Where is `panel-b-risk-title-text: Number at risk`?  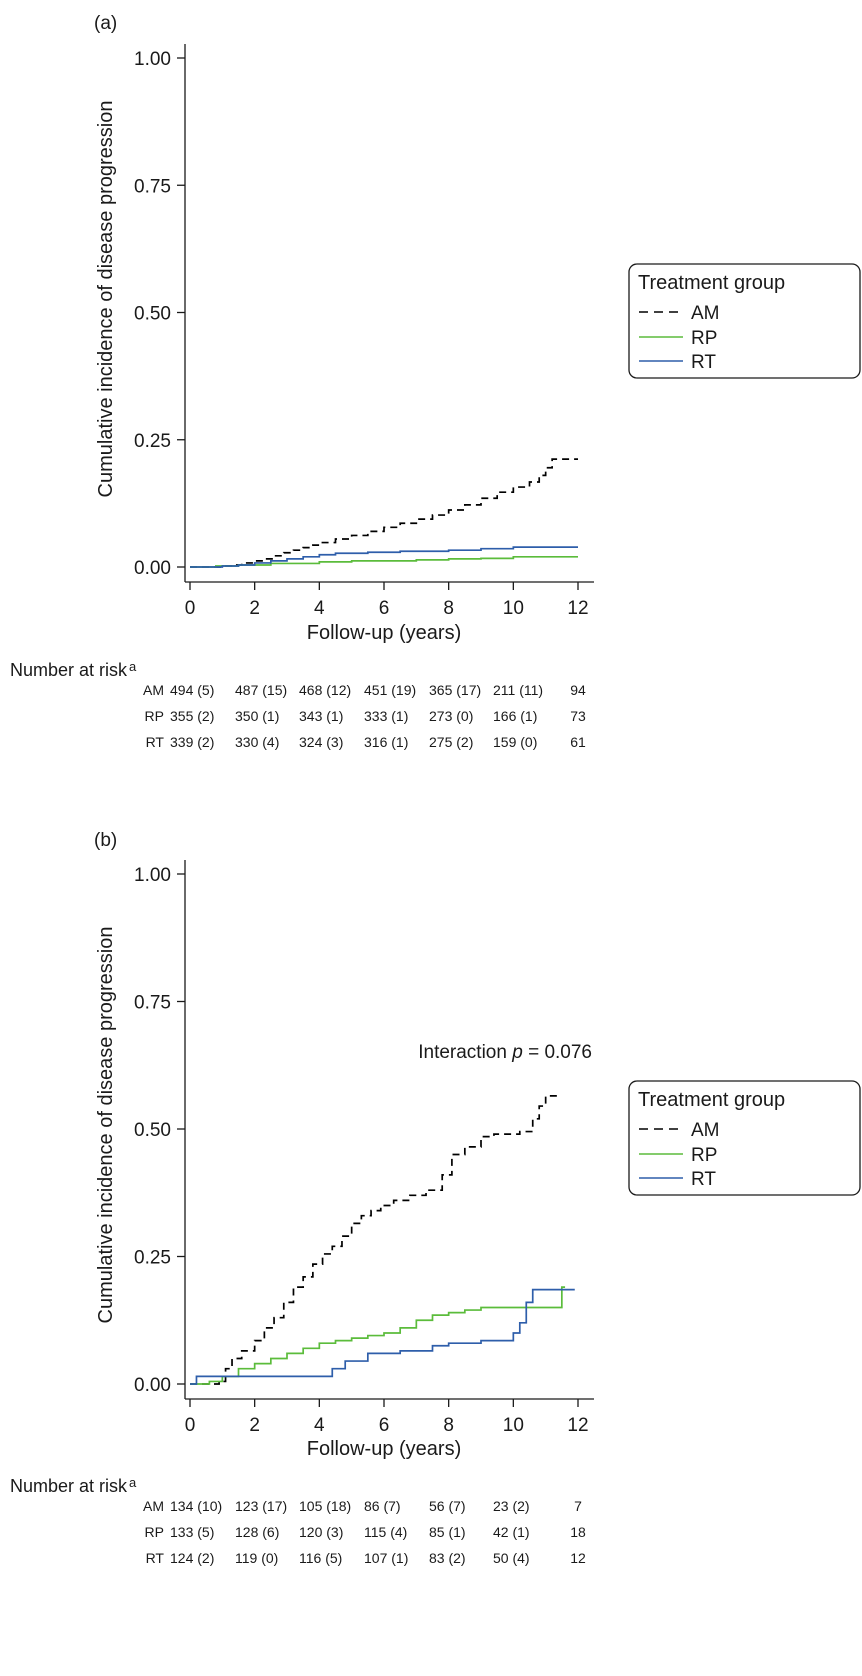 panel-b-risk-title-text: Number at risk is located at coordinates (69, 1486).